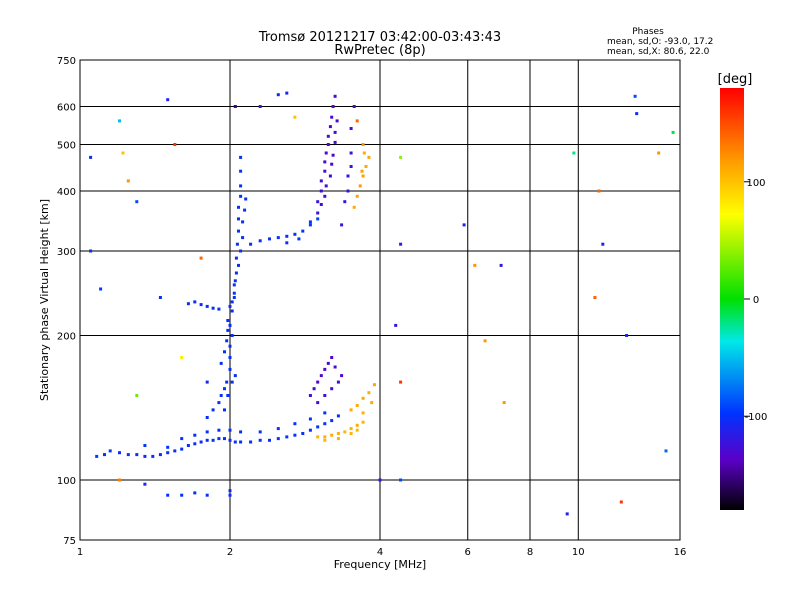  What do you see at coordinates (80, 552) in the screenshot?
I see `x-tick-label: 1` at bounding box center [80, 552].